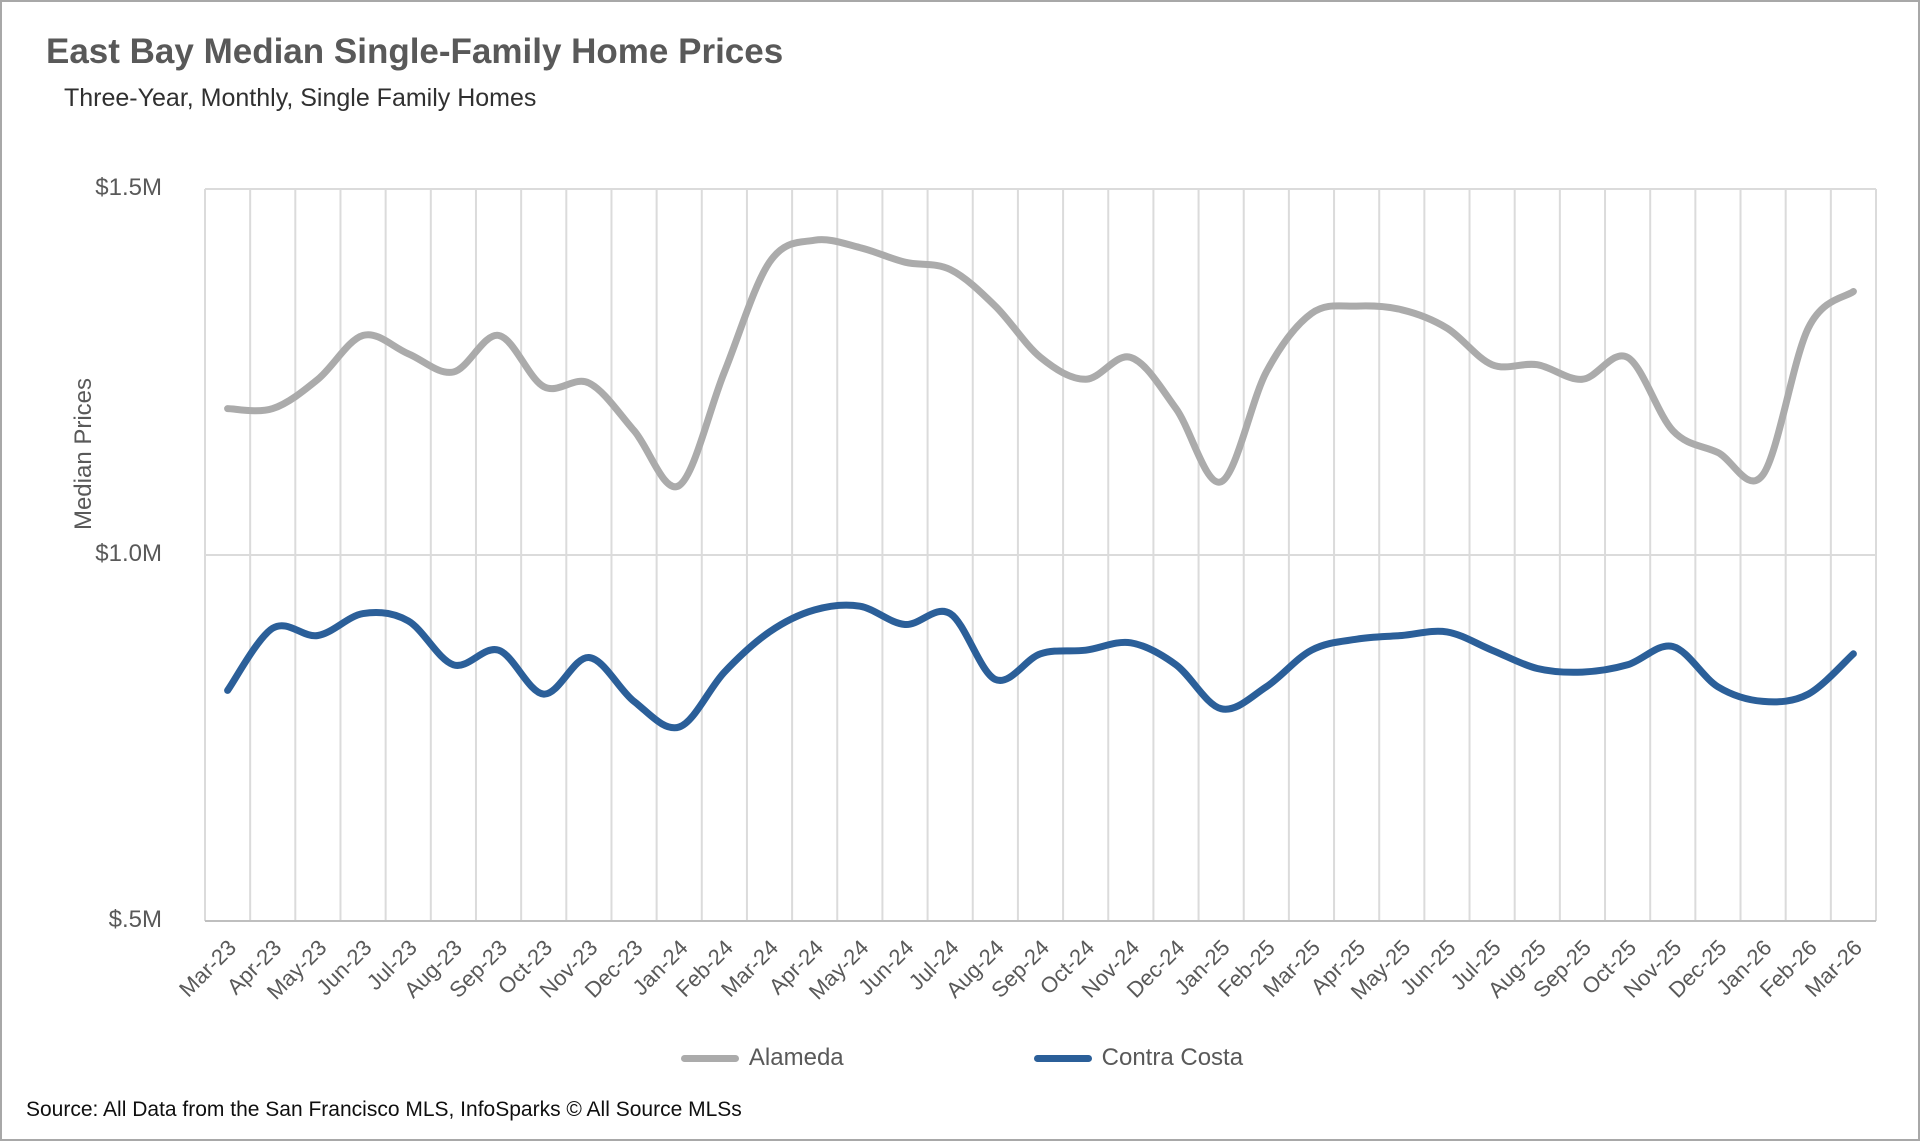 The width and height of the screenshot is (1920, 1141). What do you see at coordinates (300, 98) in the screenshot?
I see `chart-subtitle: Three-Year, Monthly, Single Family Homes` at bounding box center [300, 98].